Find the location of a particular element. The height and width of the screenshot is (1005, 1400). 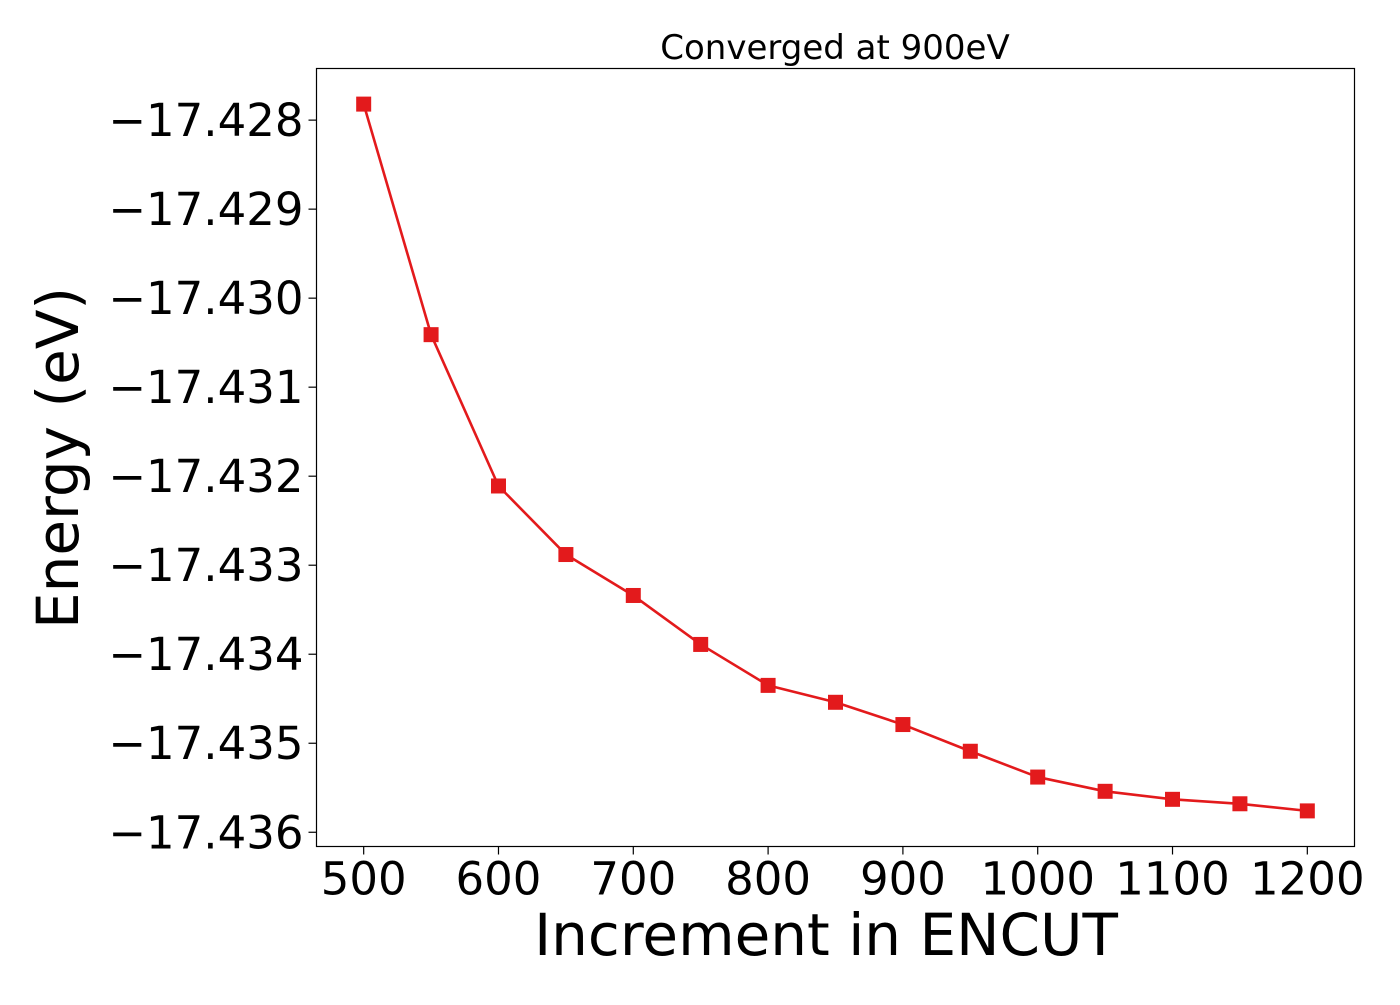

x-tick-label: 1000 is located at coordinates (1037, 879).